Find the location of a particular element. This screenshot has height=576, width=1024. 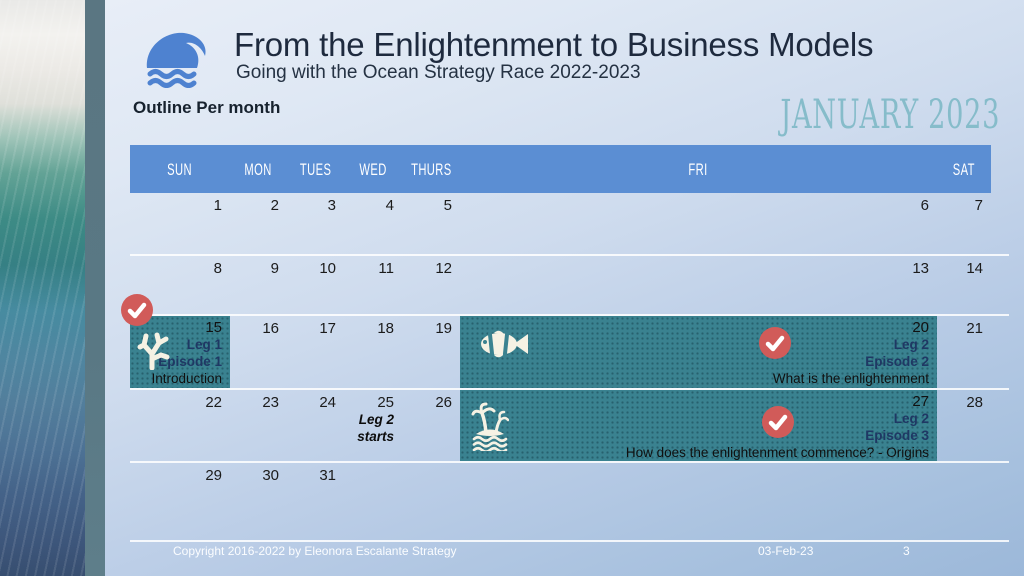

day-number: 15 is located at coordinates (213, 327).